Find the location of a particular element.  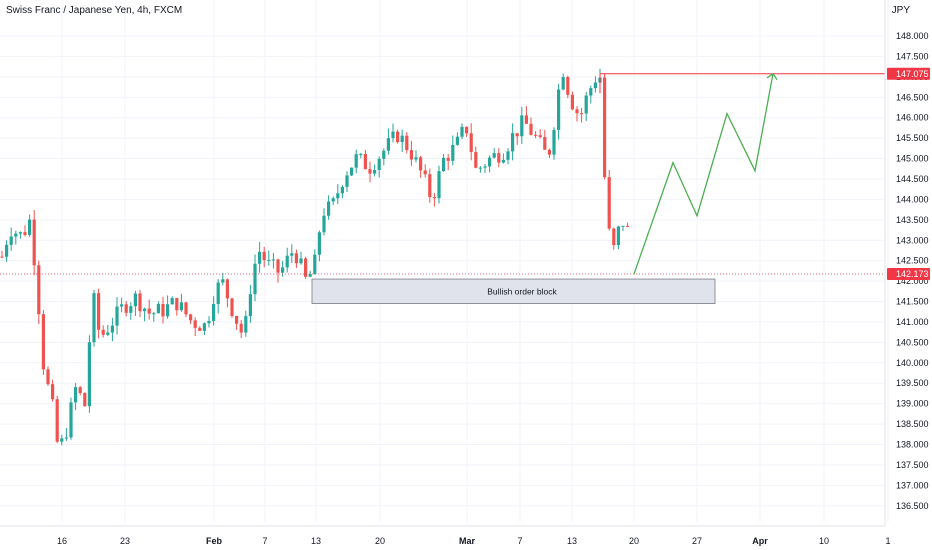

price-tick-label: 142.000 is located at coordinates (912, 281).